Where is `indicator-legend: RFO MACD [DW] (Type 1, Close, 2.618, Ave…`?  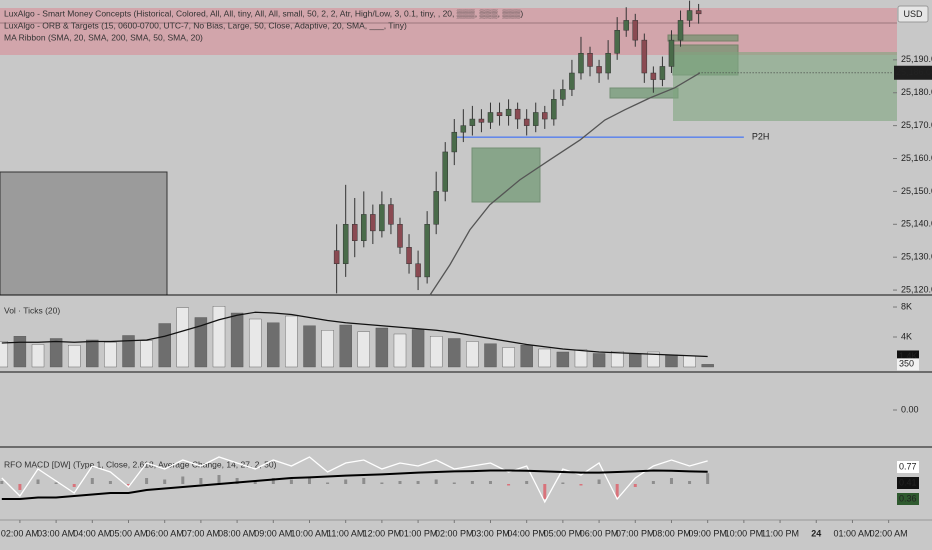
indicator-legend: RFO MACD [DW] (Type 1, Close, 2.618, Ave… is located at coordinates (140, 464).